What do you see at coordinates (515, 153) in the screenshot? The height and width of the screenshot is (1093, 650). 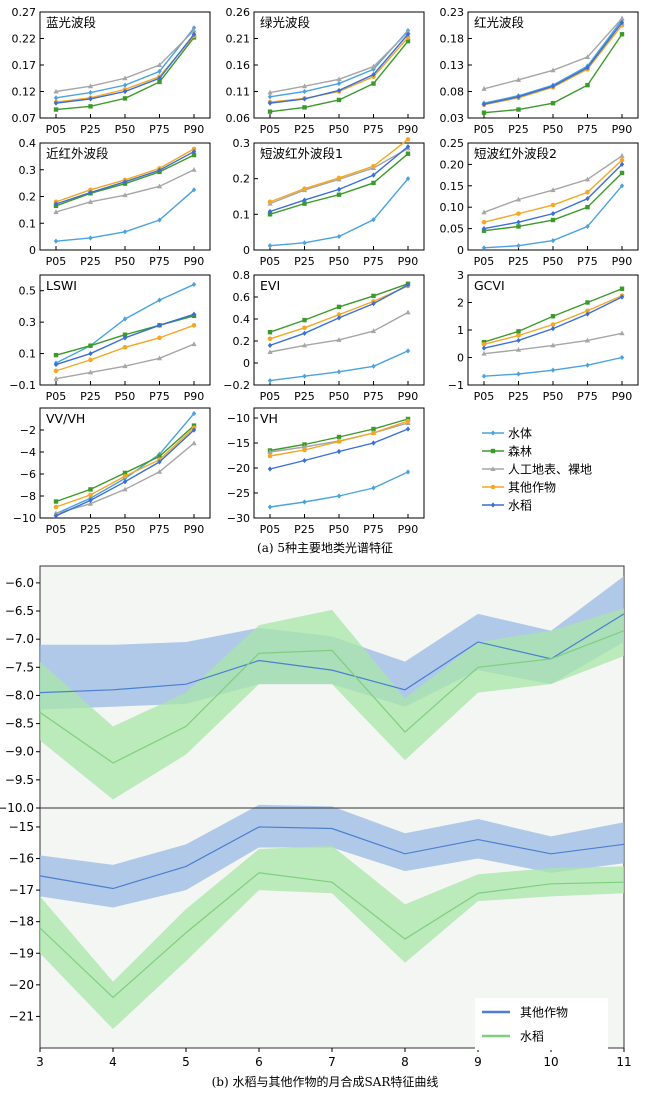 I see `chart-title: 短波红外波段2` at bounding box center [515, 153].